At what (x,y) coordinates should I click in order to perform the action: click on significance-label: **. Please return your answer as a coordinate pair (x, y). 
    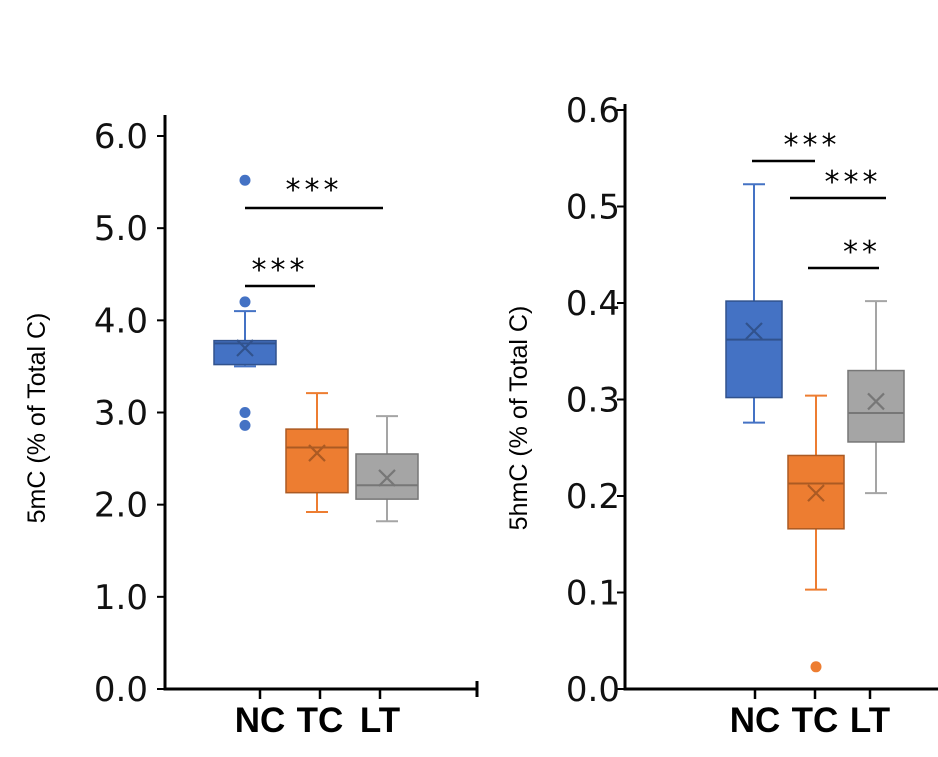
    Looking at the image, I should click on (862, 252).